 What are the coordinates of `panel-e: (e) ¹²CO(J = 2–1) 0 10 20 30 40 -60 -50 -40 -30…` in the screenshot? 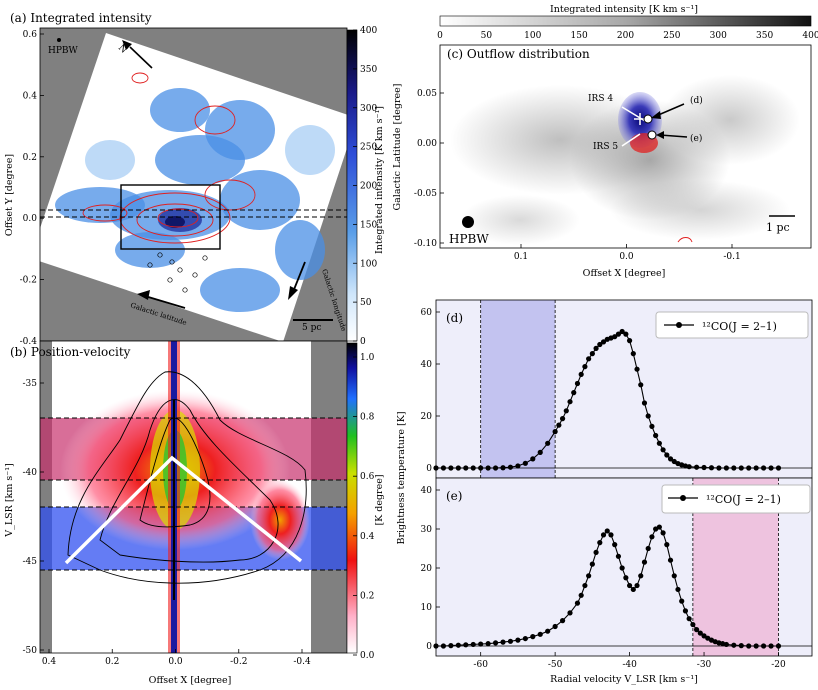 It's located at (617, 573).